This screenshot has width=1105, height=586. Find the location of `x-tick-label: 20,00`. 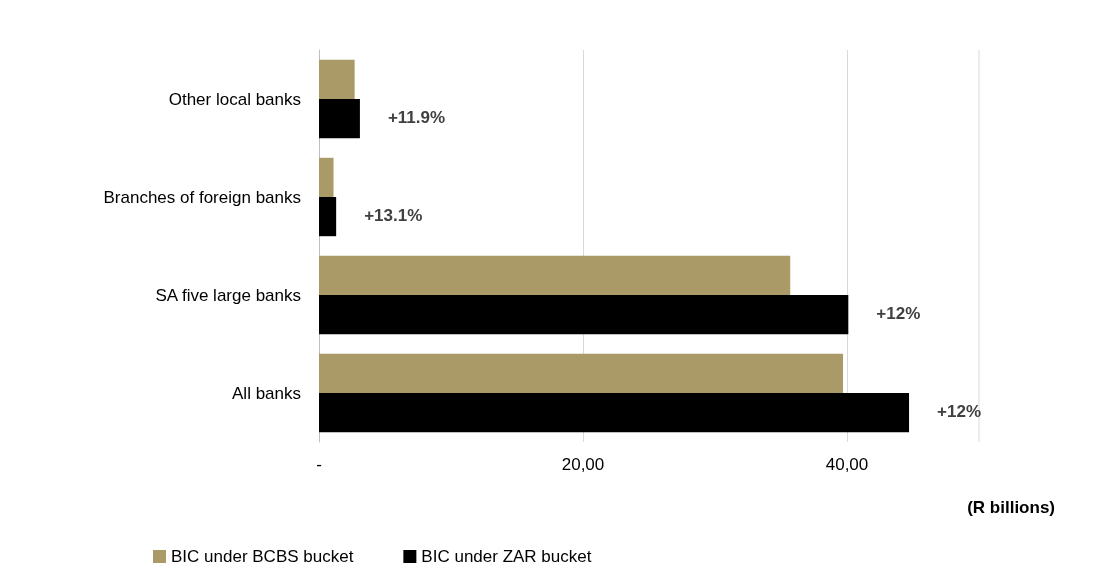

x-tick-label: 20,00 is located at coordinates (583, 464).